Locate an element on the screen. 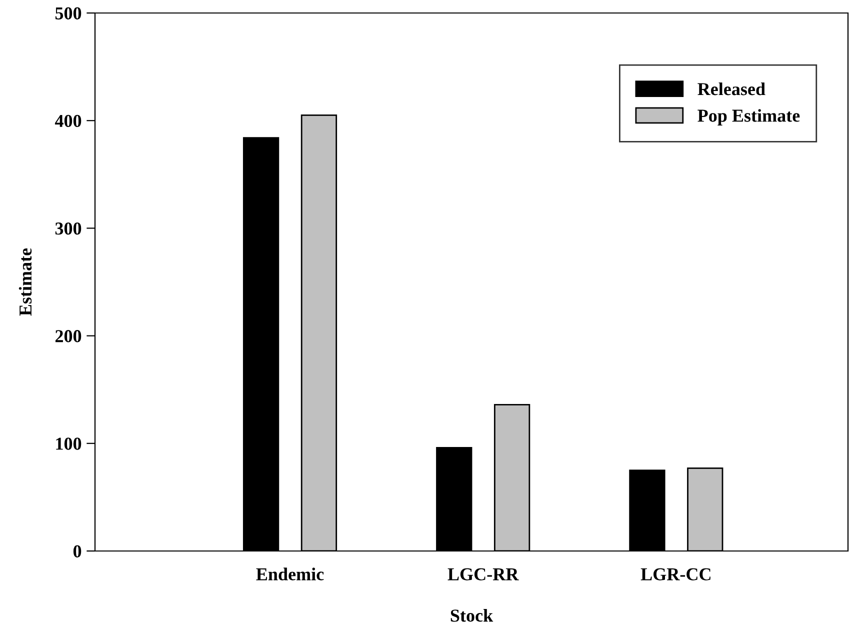  y-tick-label: 300 is located at coordinates (68, 228).